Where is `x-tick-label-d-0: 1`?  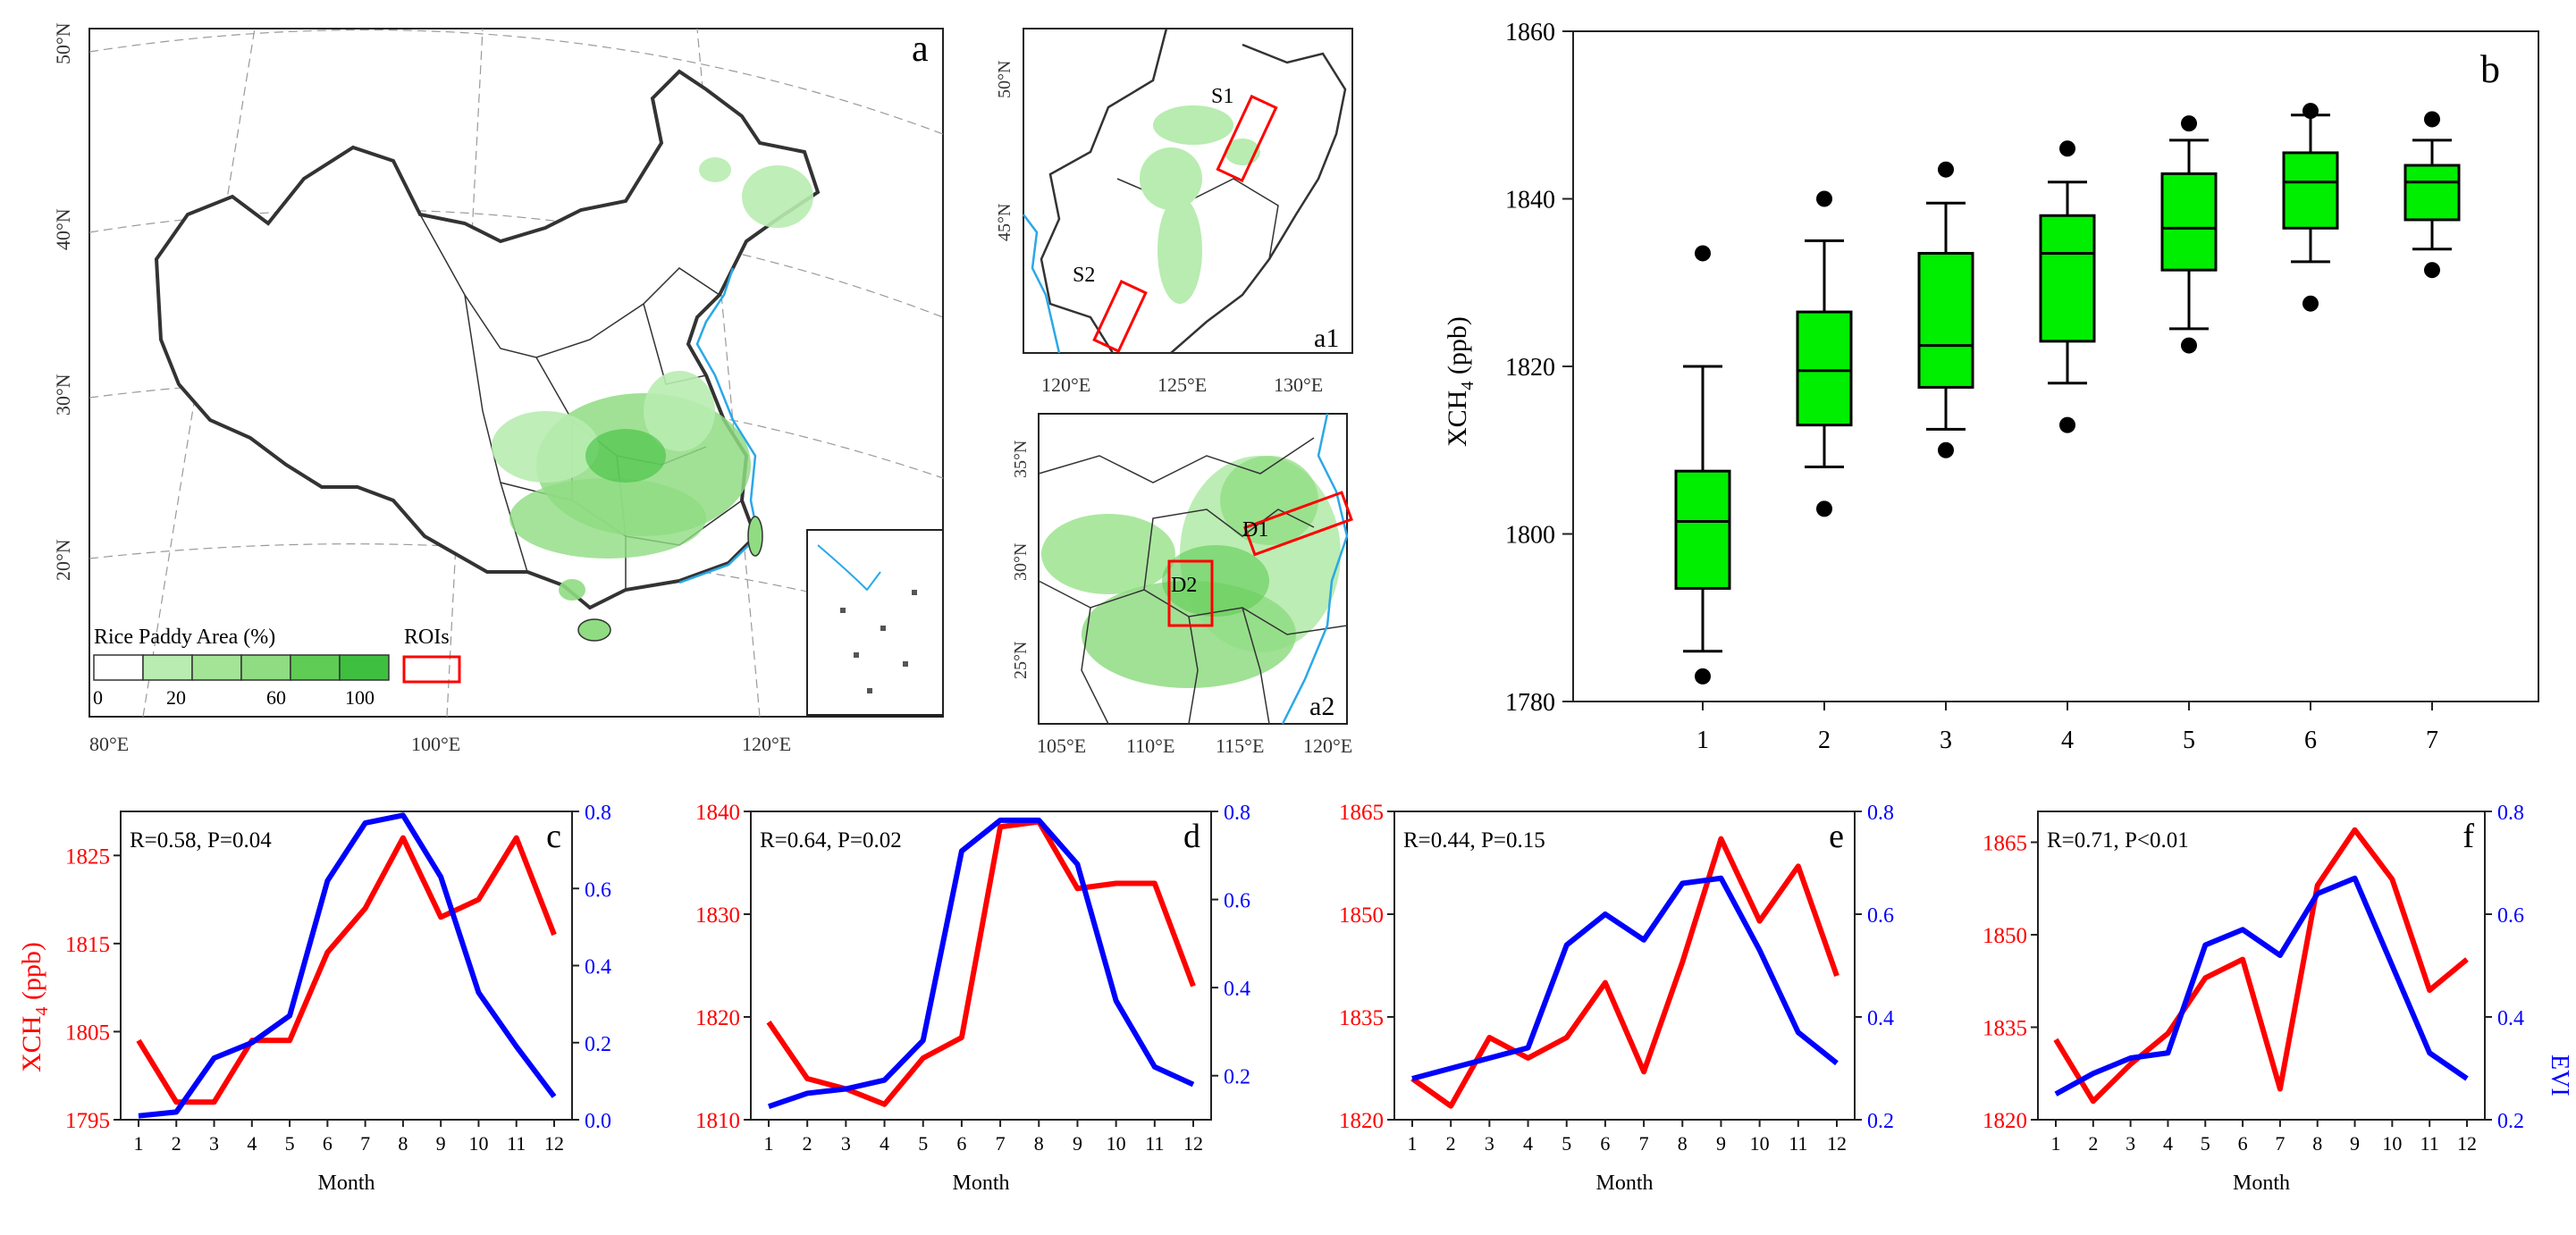 x-tick-label-d-0: 1 is located at coordinates (769, 1143).